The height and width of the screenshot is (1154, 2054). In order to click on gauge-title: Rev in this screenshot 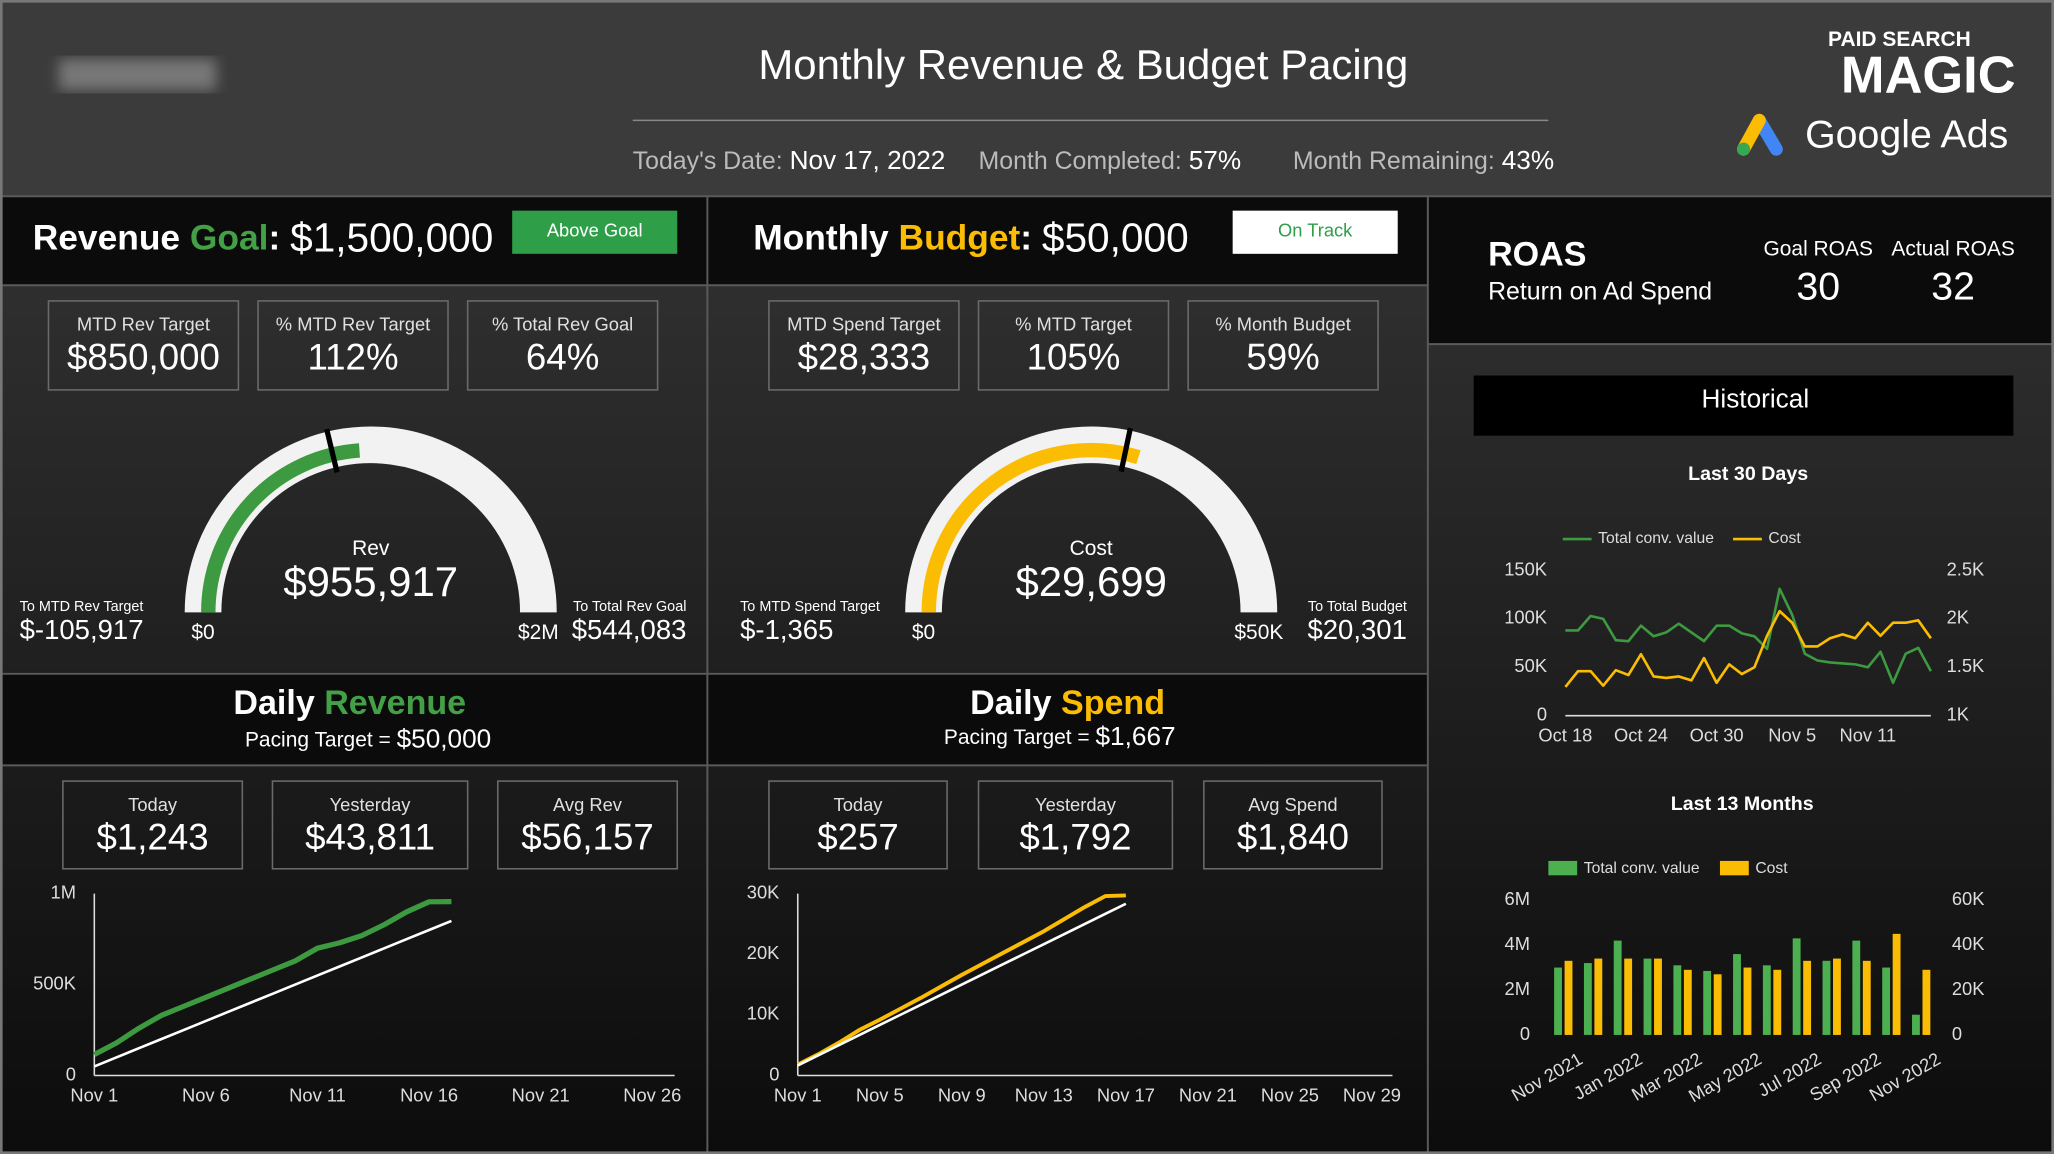, I will do `click(371, 548)`.